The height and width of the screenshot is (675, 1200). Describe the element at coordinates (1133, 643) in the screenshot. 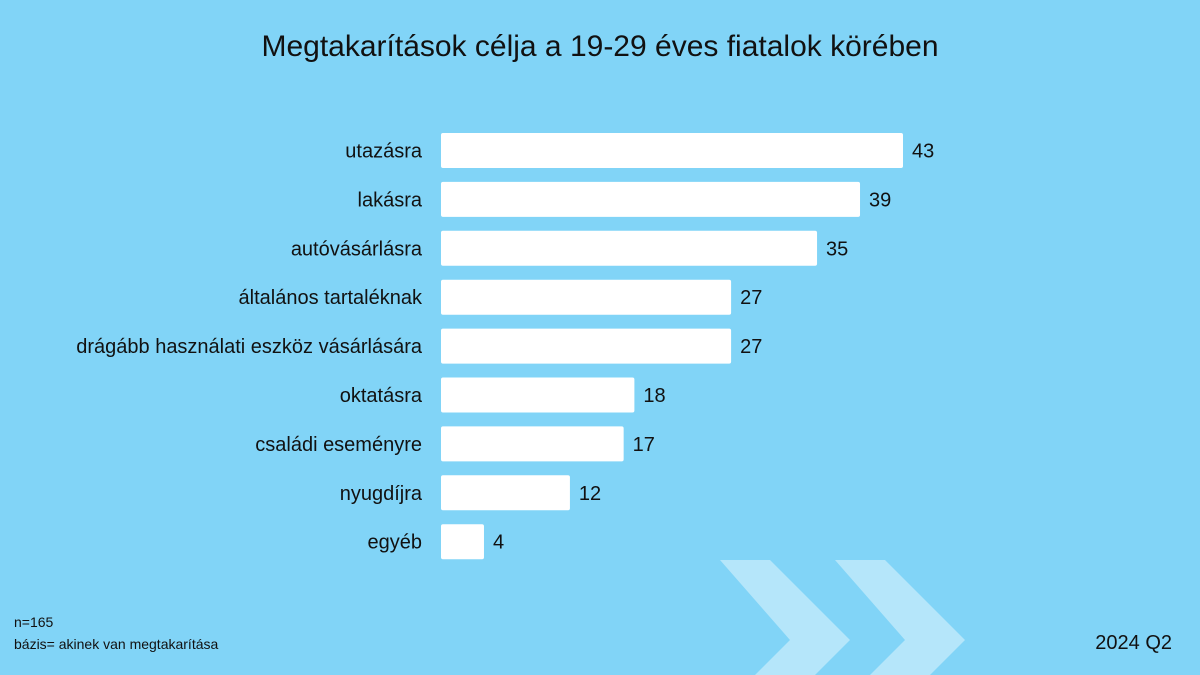

I see `period-label: 2024 Q2` at that location.